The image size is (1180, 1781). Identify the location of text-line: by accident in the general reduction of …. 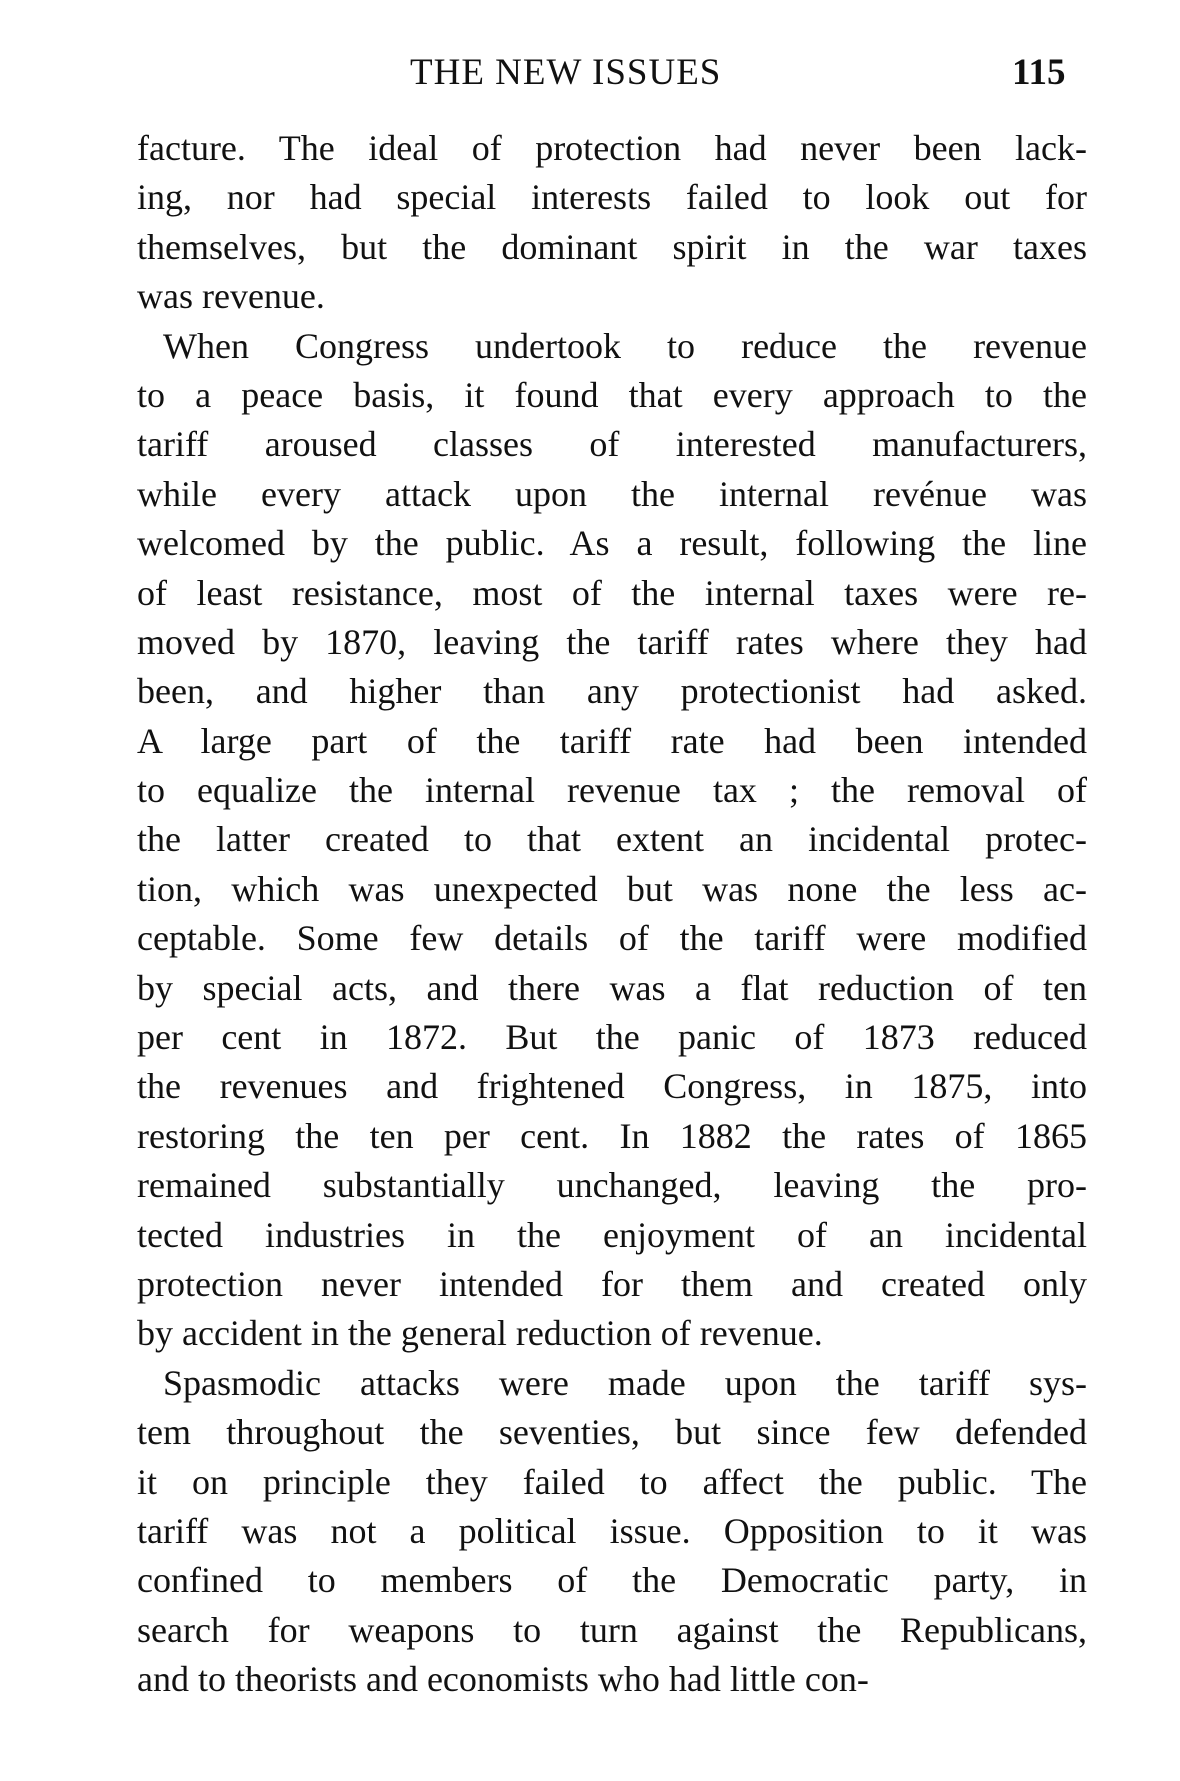
(480, 1333).